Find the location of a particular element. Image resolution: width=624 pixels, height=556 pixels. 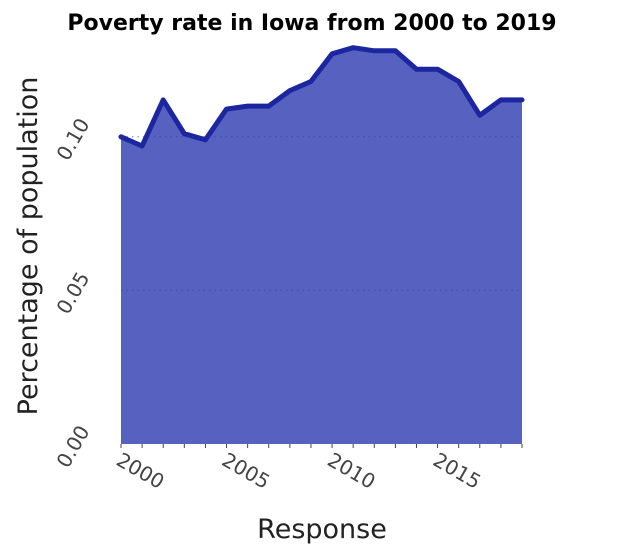

series-line is located at coordinates (321, 97).